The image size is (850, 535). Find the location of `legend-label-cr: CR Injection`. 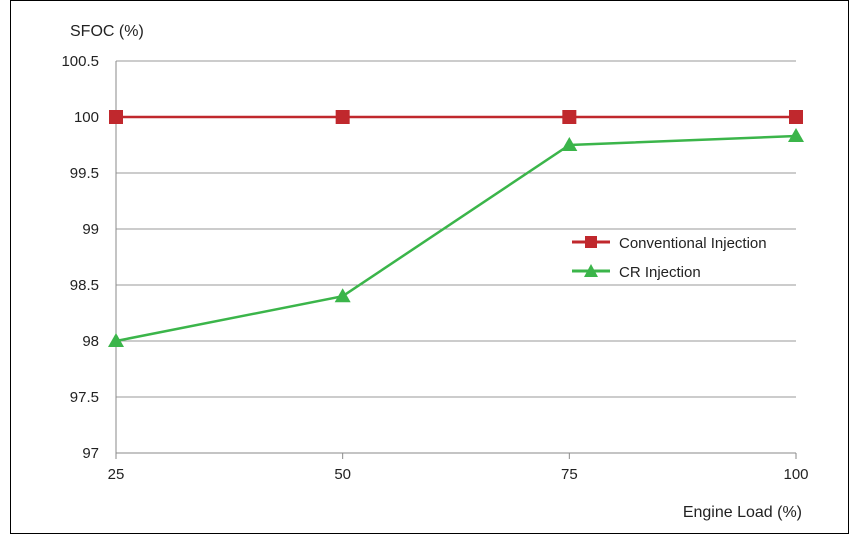

legend-label-cr: CR Injection is located at coordinates (660, 272).